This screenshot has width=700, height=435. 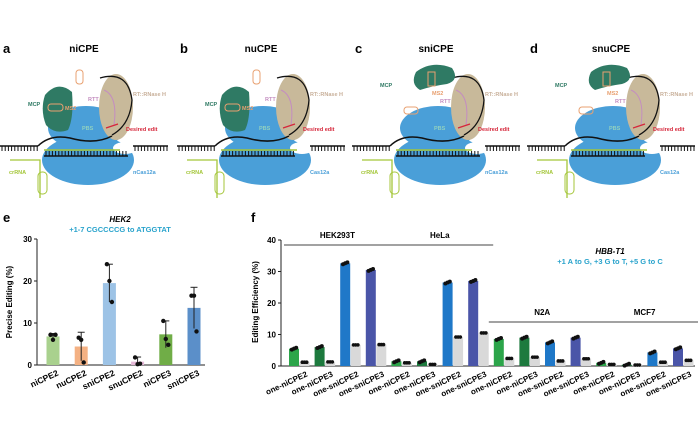 What do you see at coordinates (534, 48) in the screenshot?
I see `panel-letter-d: d` at bounding box center [534, 48].